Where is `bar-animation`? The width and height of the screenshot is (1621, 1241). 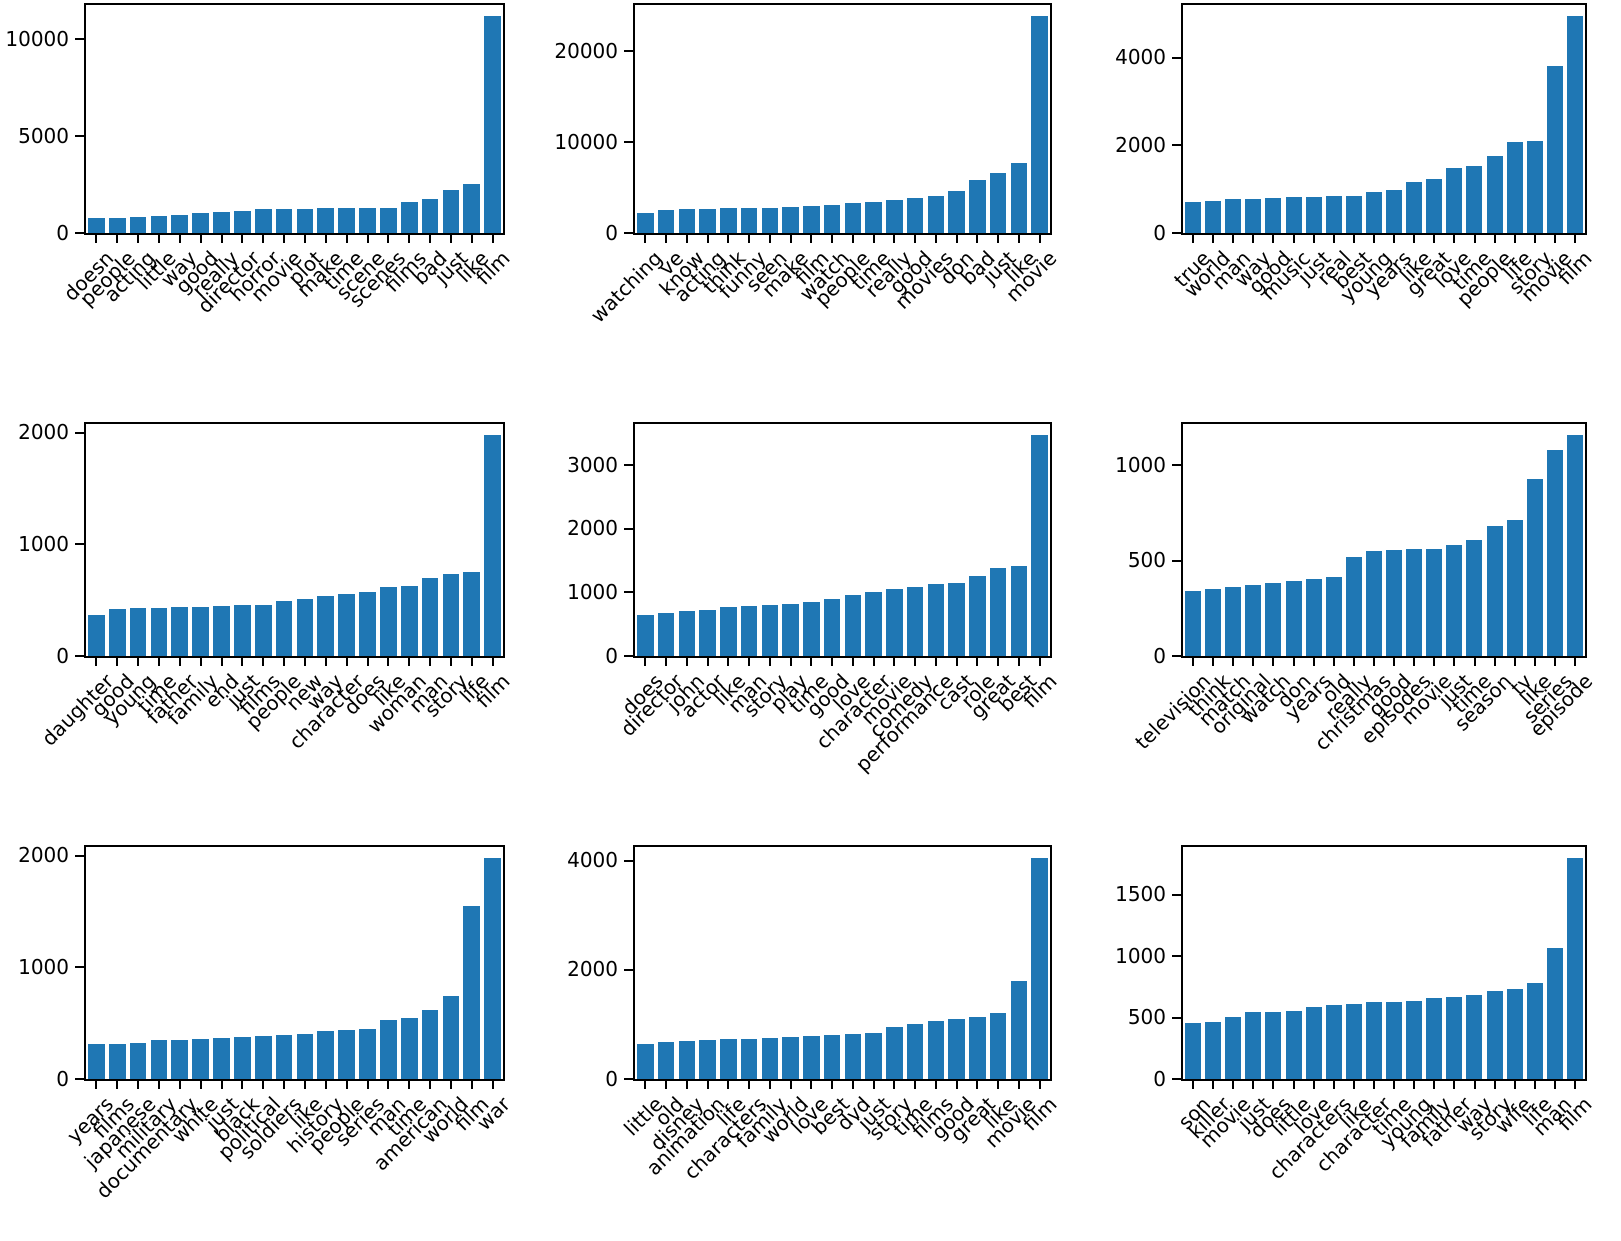
bar-animation is located at coordinates (707, 1059).